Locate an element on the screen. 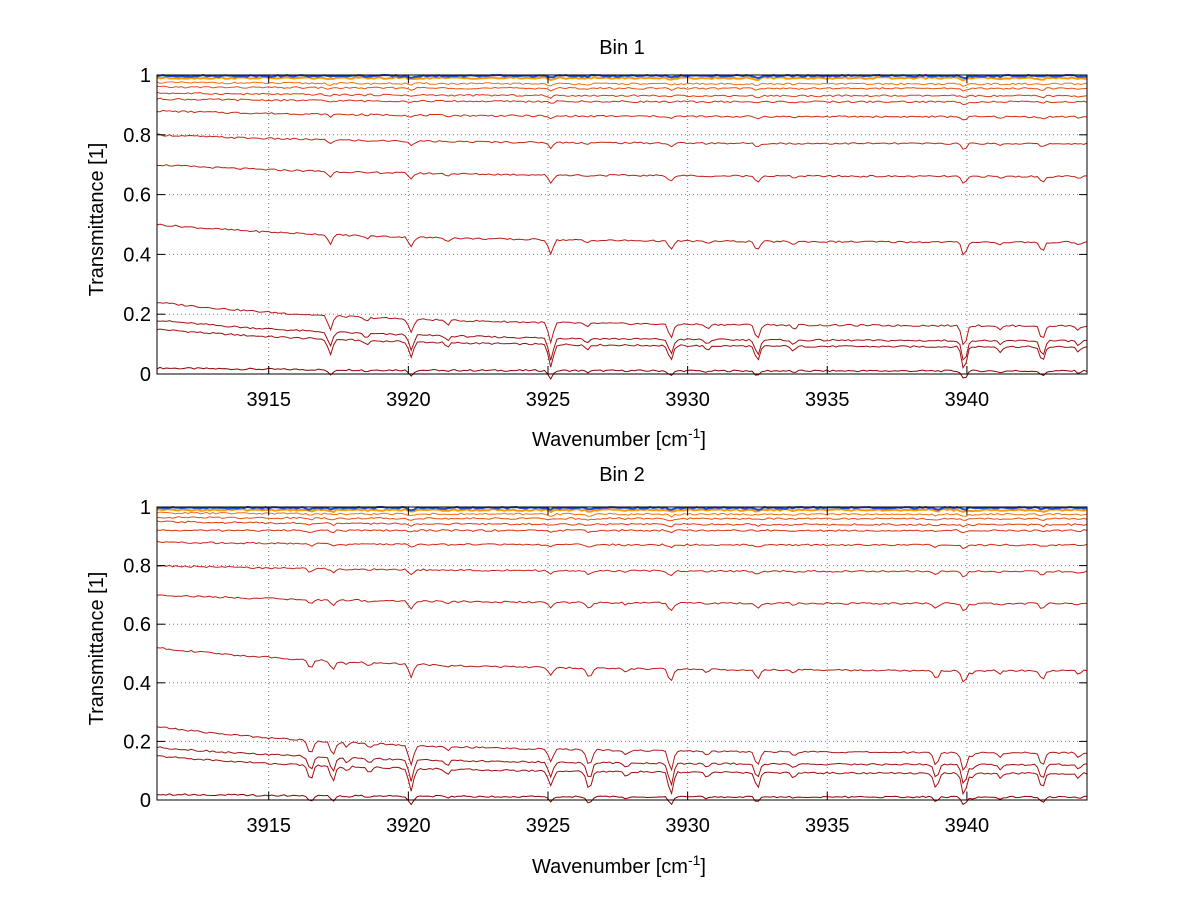 The width and height of the screenshot is (1200, 901). chart-title: Bin 2 is located at coordinates (622, 475).